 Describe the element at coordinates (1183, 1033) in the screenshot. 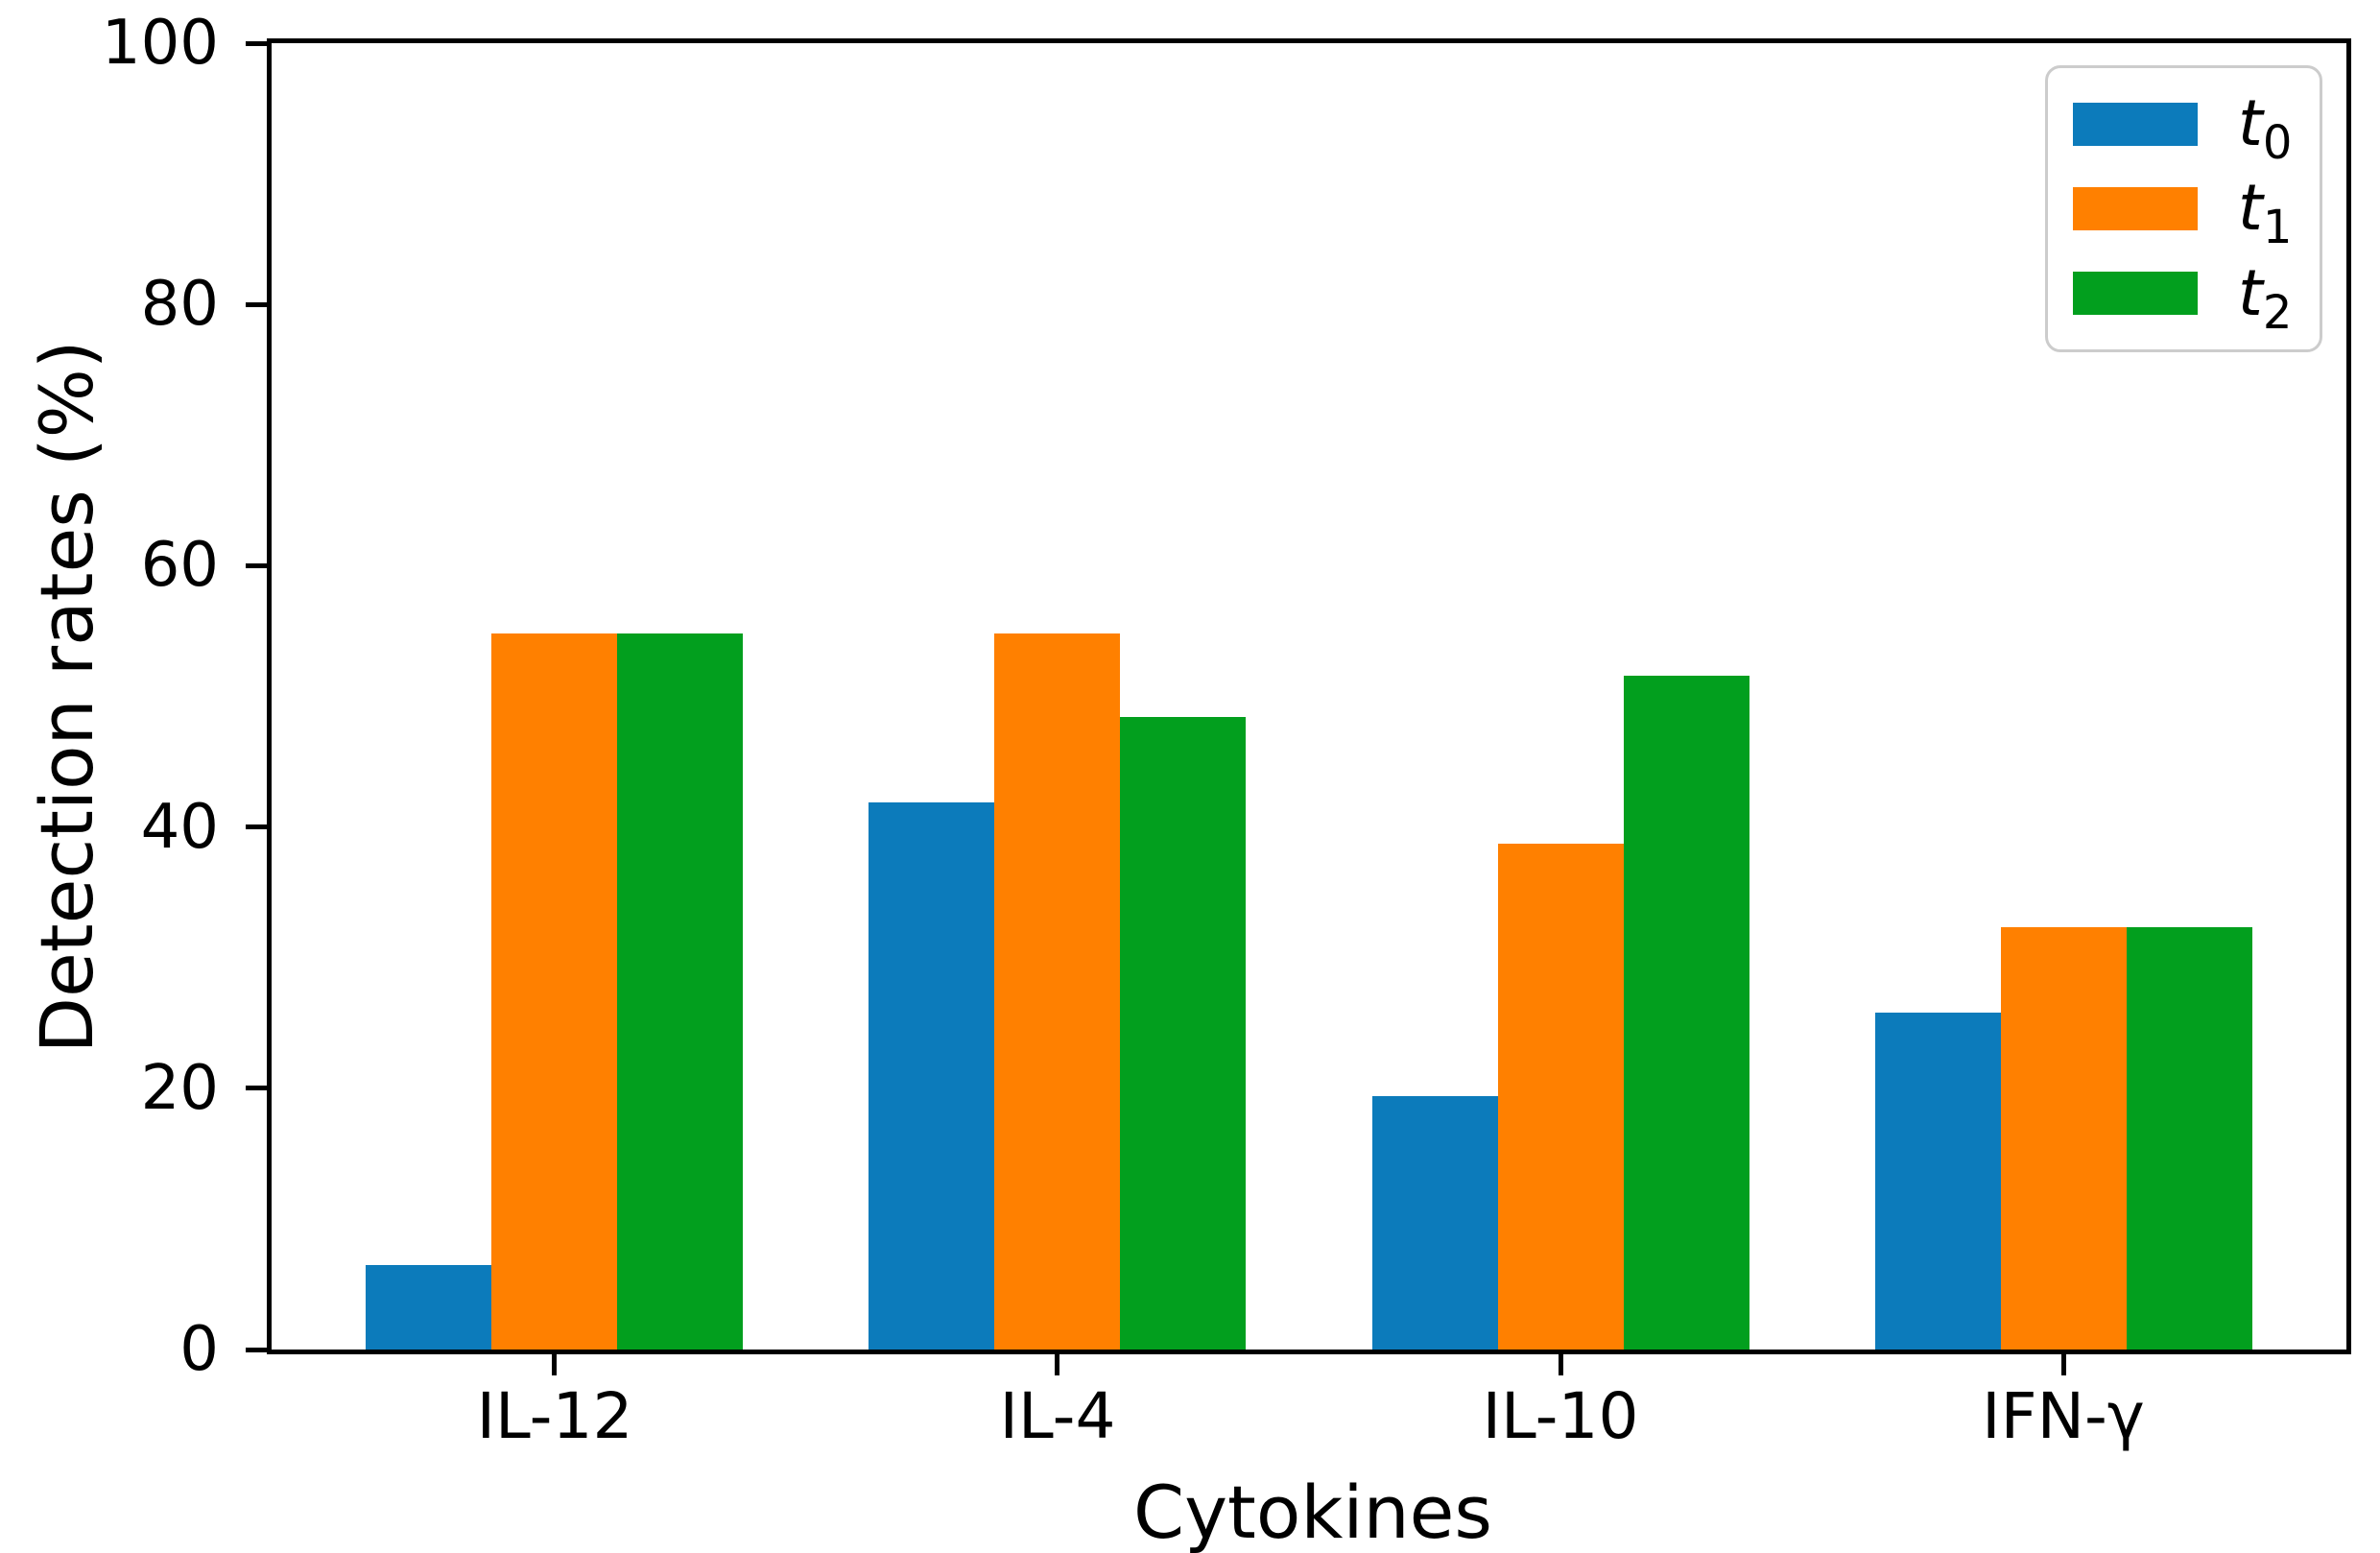

I see `bar-IL-4-t2` at that location.